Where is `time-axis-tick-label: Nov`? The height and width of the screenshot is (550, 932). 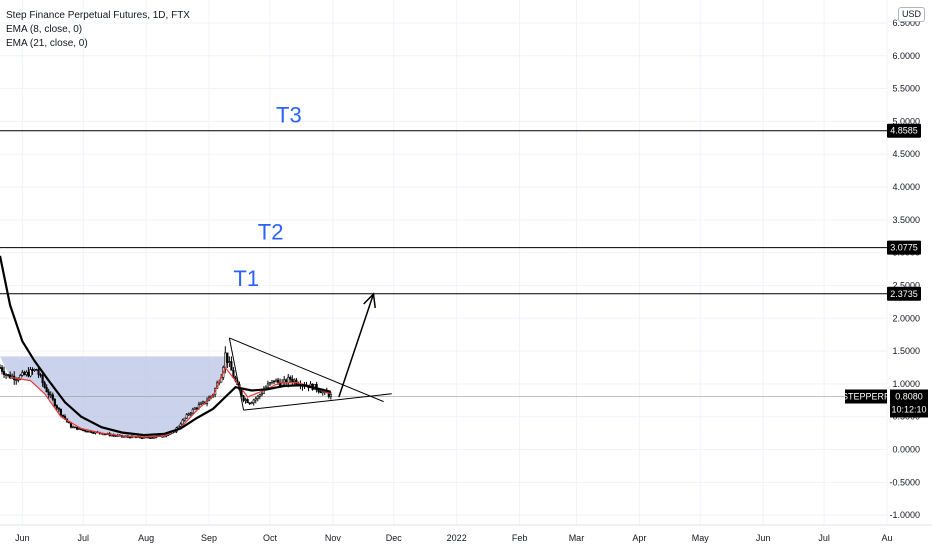 time-axis-tick-label: Nov is located at coordinates (333, 538).